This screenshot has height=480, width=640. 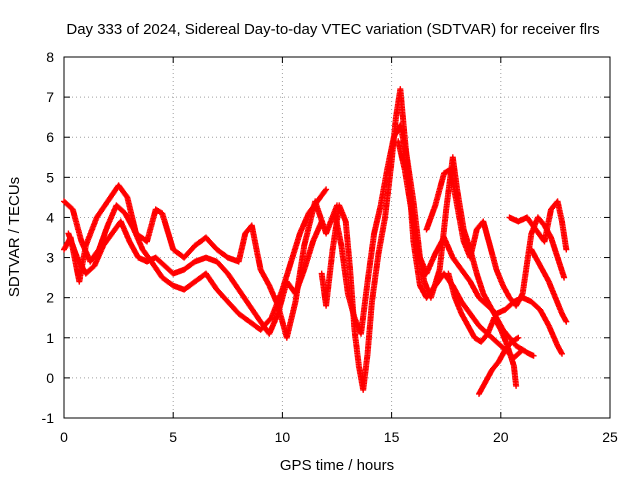 I want to click on y-axis-label: SDTVAR / TECUs, so click(x=14, y=237).